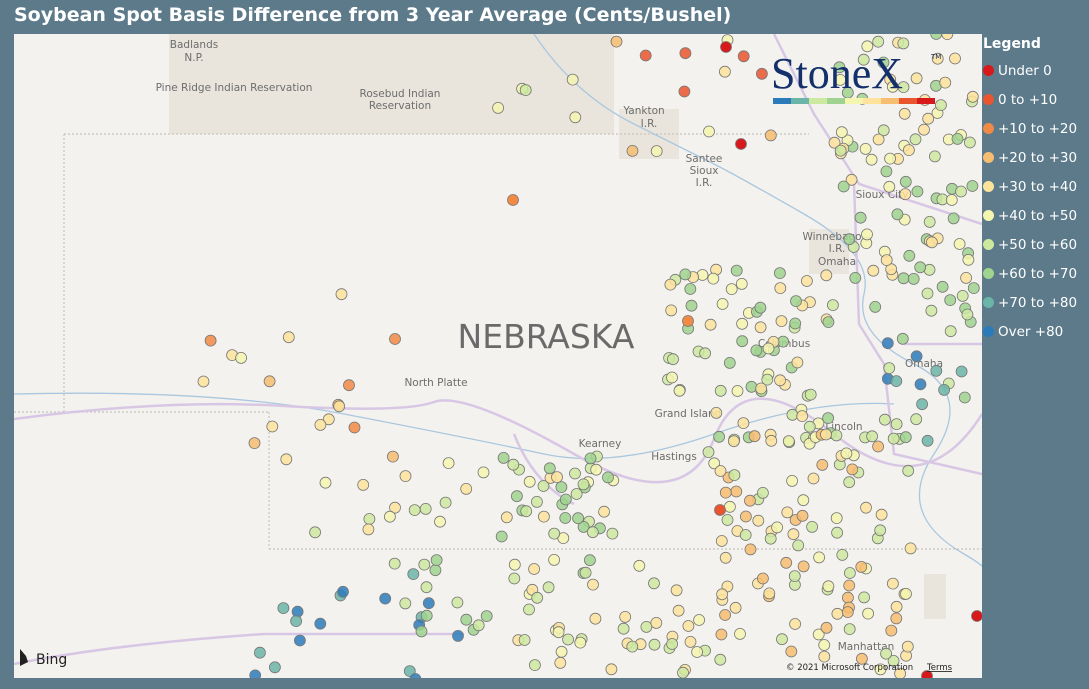 The height and width of the screenshot is (689, 1089). Describe the element at coordinates (1036, 331) in the screenshot. I see `legend-item: Over +80` at that location.